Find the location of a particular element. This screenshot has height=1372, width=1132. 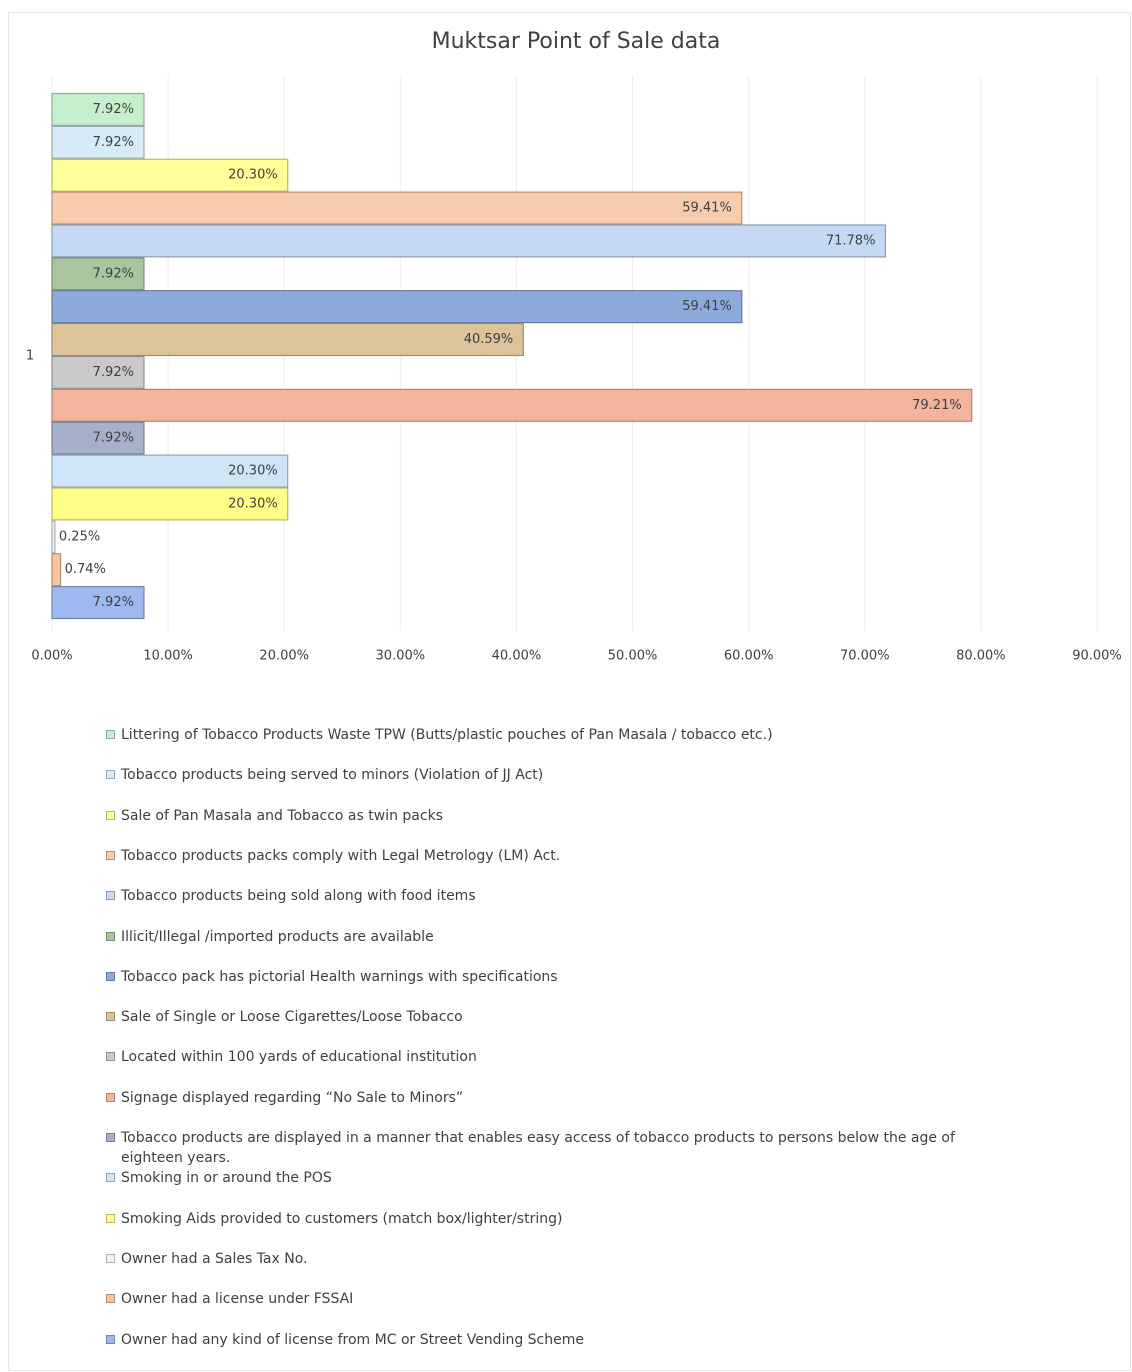

x-tick-label: 60.00% is located at coordinates (749, 656).